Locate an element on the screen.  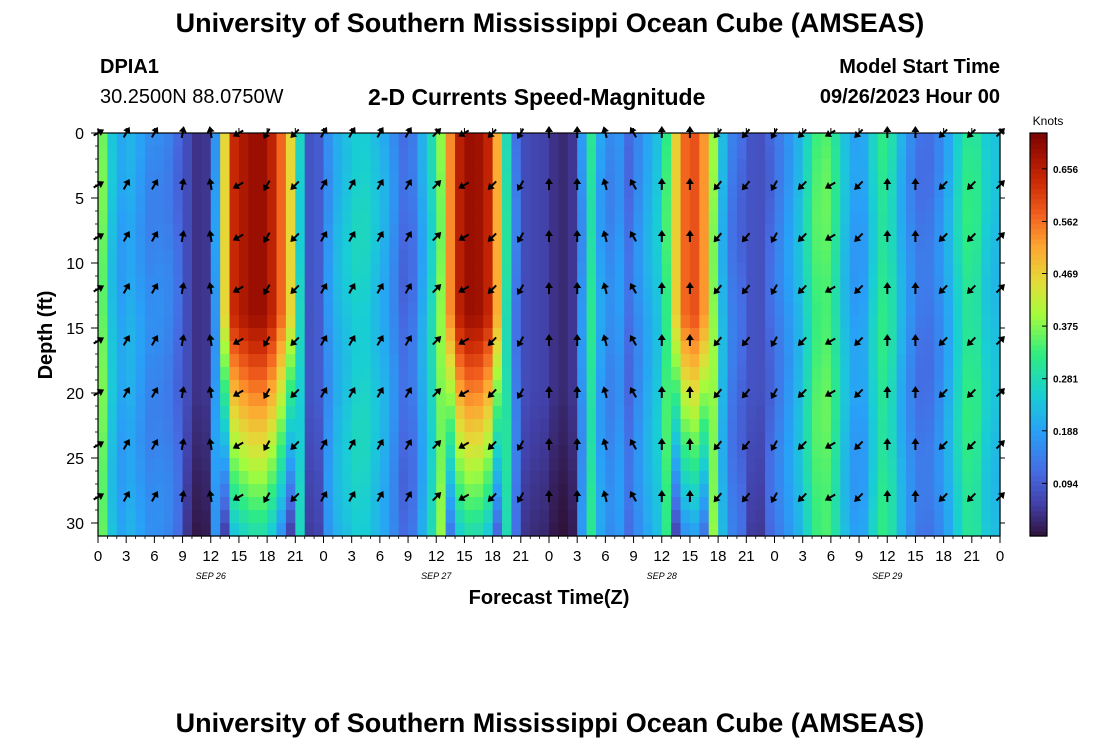
x-tick-label: 6 is located at coordinates (831, 556).